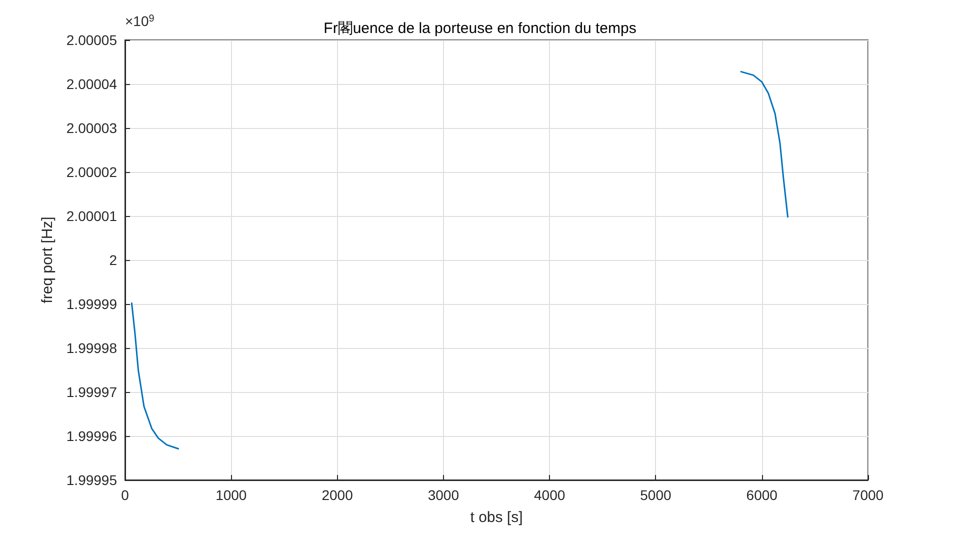 Image resolution: width=960 pixels, height=540 pixels. Describe the element at coordinates (496, 517) in the screenshot. I see `x-axis-title: t obs [s]` at that location.